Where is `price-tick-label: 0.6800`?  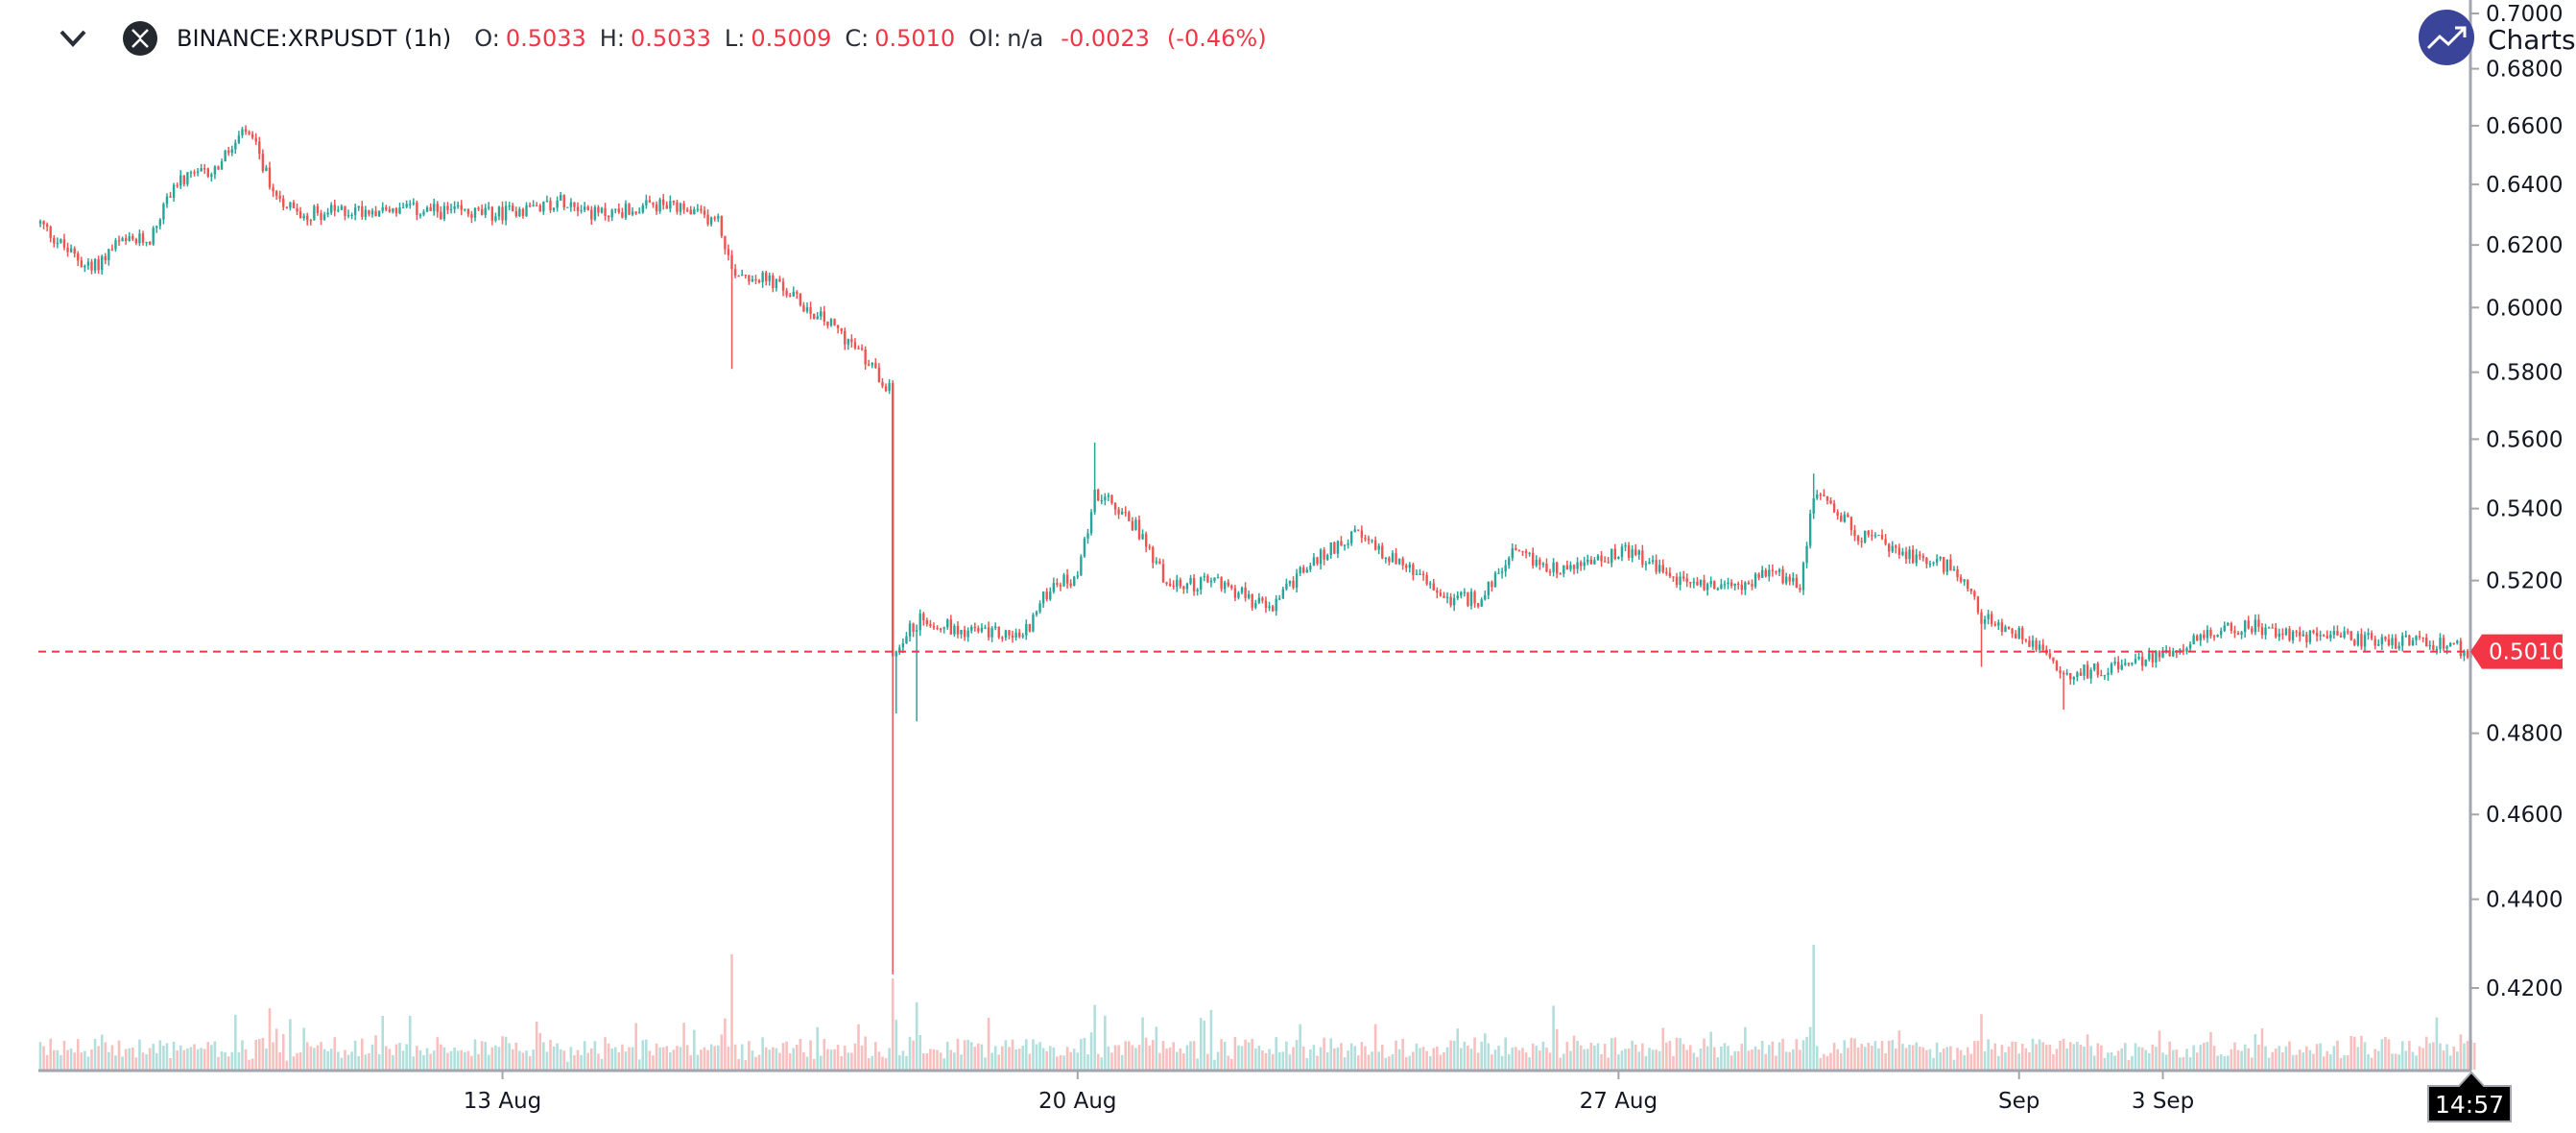 price-tick-label: 0.6800 is located at coordinates (2524, 70).